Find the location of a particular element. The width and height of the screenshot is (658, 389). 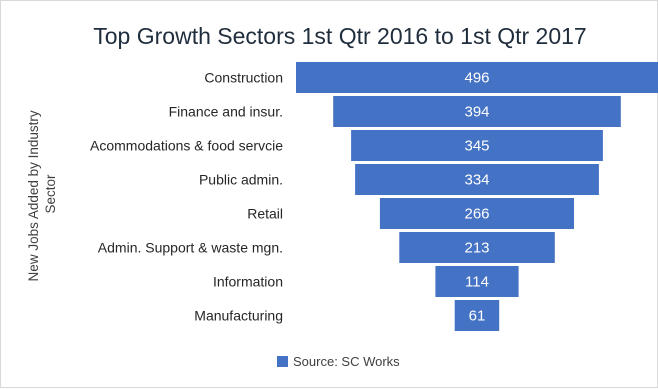

category-label: Retail is located at coordinates (265, 214).